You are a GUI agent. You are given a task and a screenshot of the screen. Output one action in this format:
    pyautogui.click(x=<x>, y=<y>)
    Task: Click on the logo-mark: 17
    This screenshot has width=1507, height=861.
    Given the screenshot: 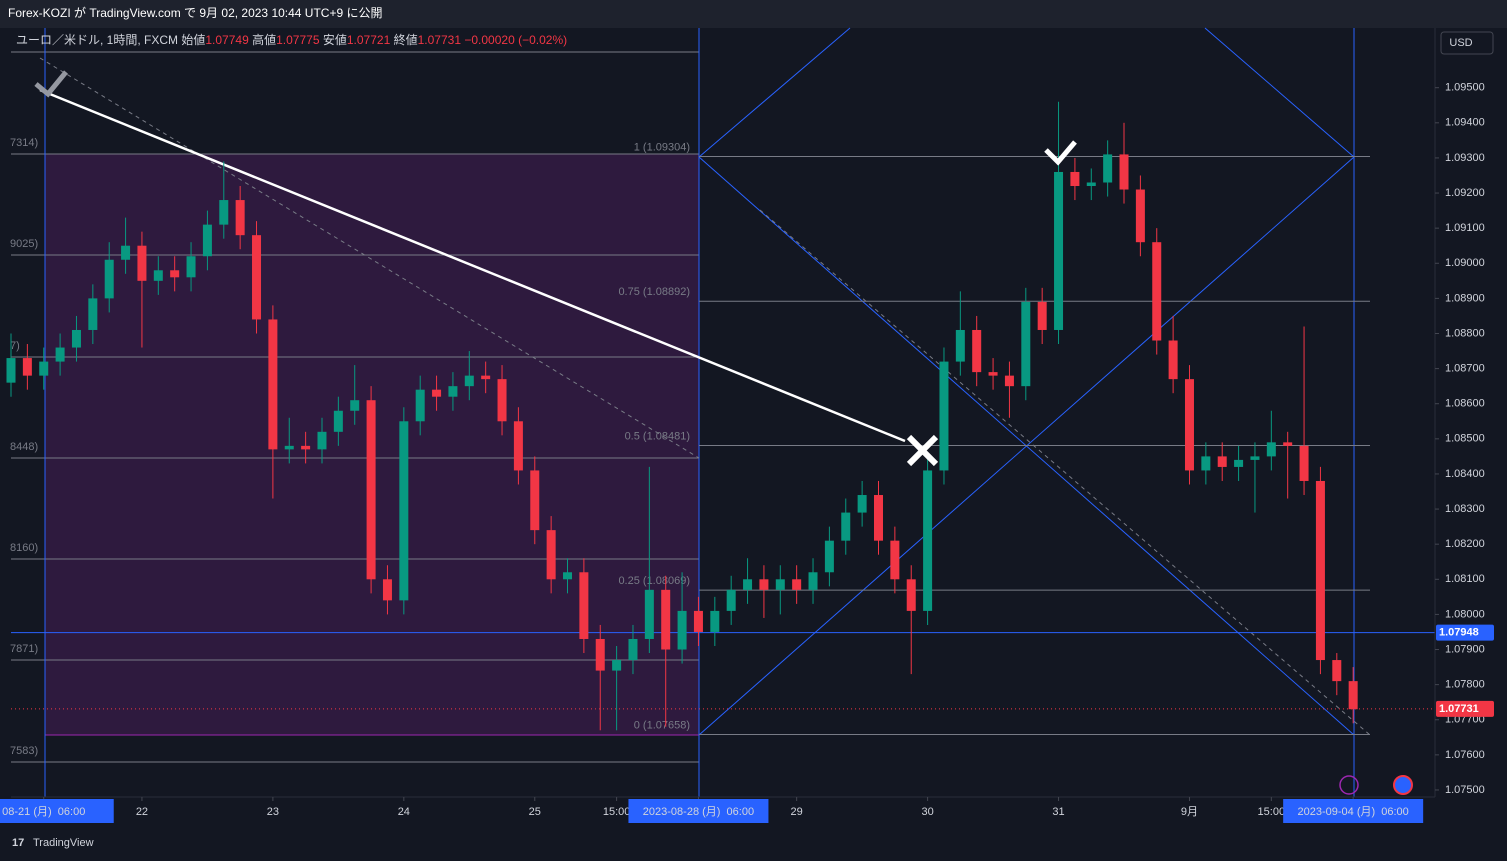 What is the action you would take?
    pyautogui.click(x=18, y=843)
    